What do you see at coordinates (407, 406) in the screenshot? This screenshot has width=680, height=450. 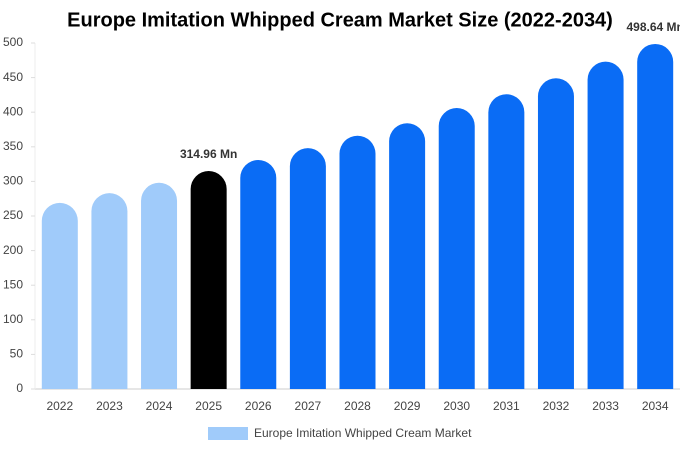 I see `x-tick-label: 2029` at bounding box center [407, 406].